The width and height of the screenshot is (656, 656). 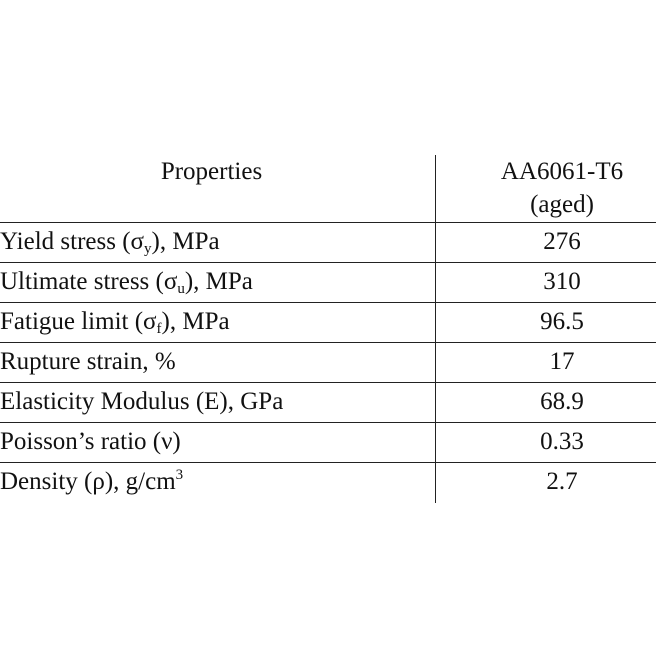 What do you see at coordinates (562, 481) in the screenshot?
I see `row-value-density: 2.7` at bounding box center [562, 481].